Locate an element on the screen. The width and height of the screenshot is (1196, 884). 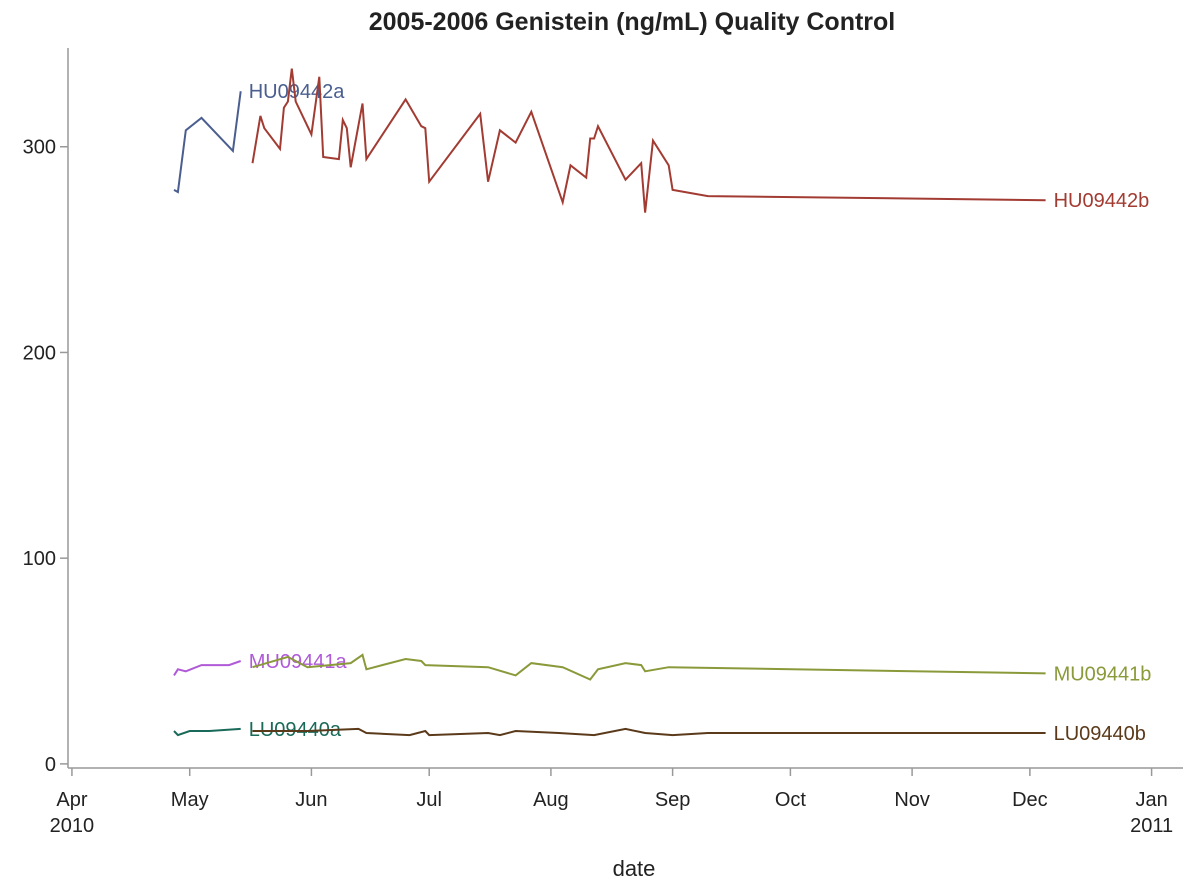
y-tick-label: 300 is located at coordinates (39, 148).